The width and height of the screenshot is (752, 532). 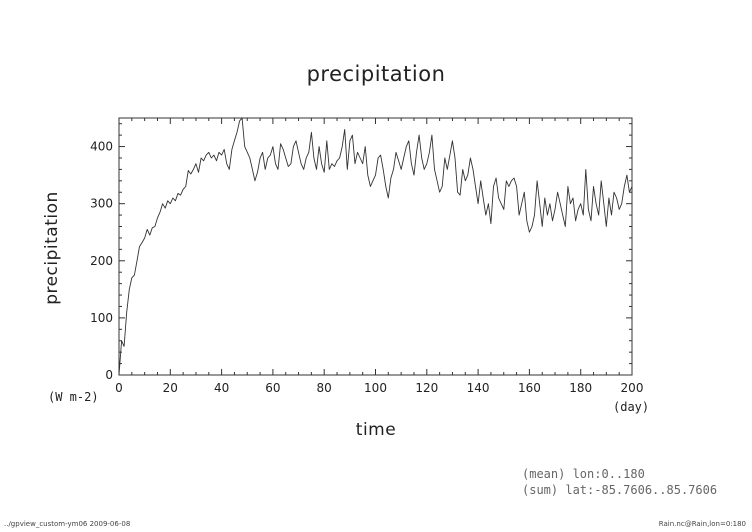 I want to click on x-axis-label: time, so click(x=376, y=430).